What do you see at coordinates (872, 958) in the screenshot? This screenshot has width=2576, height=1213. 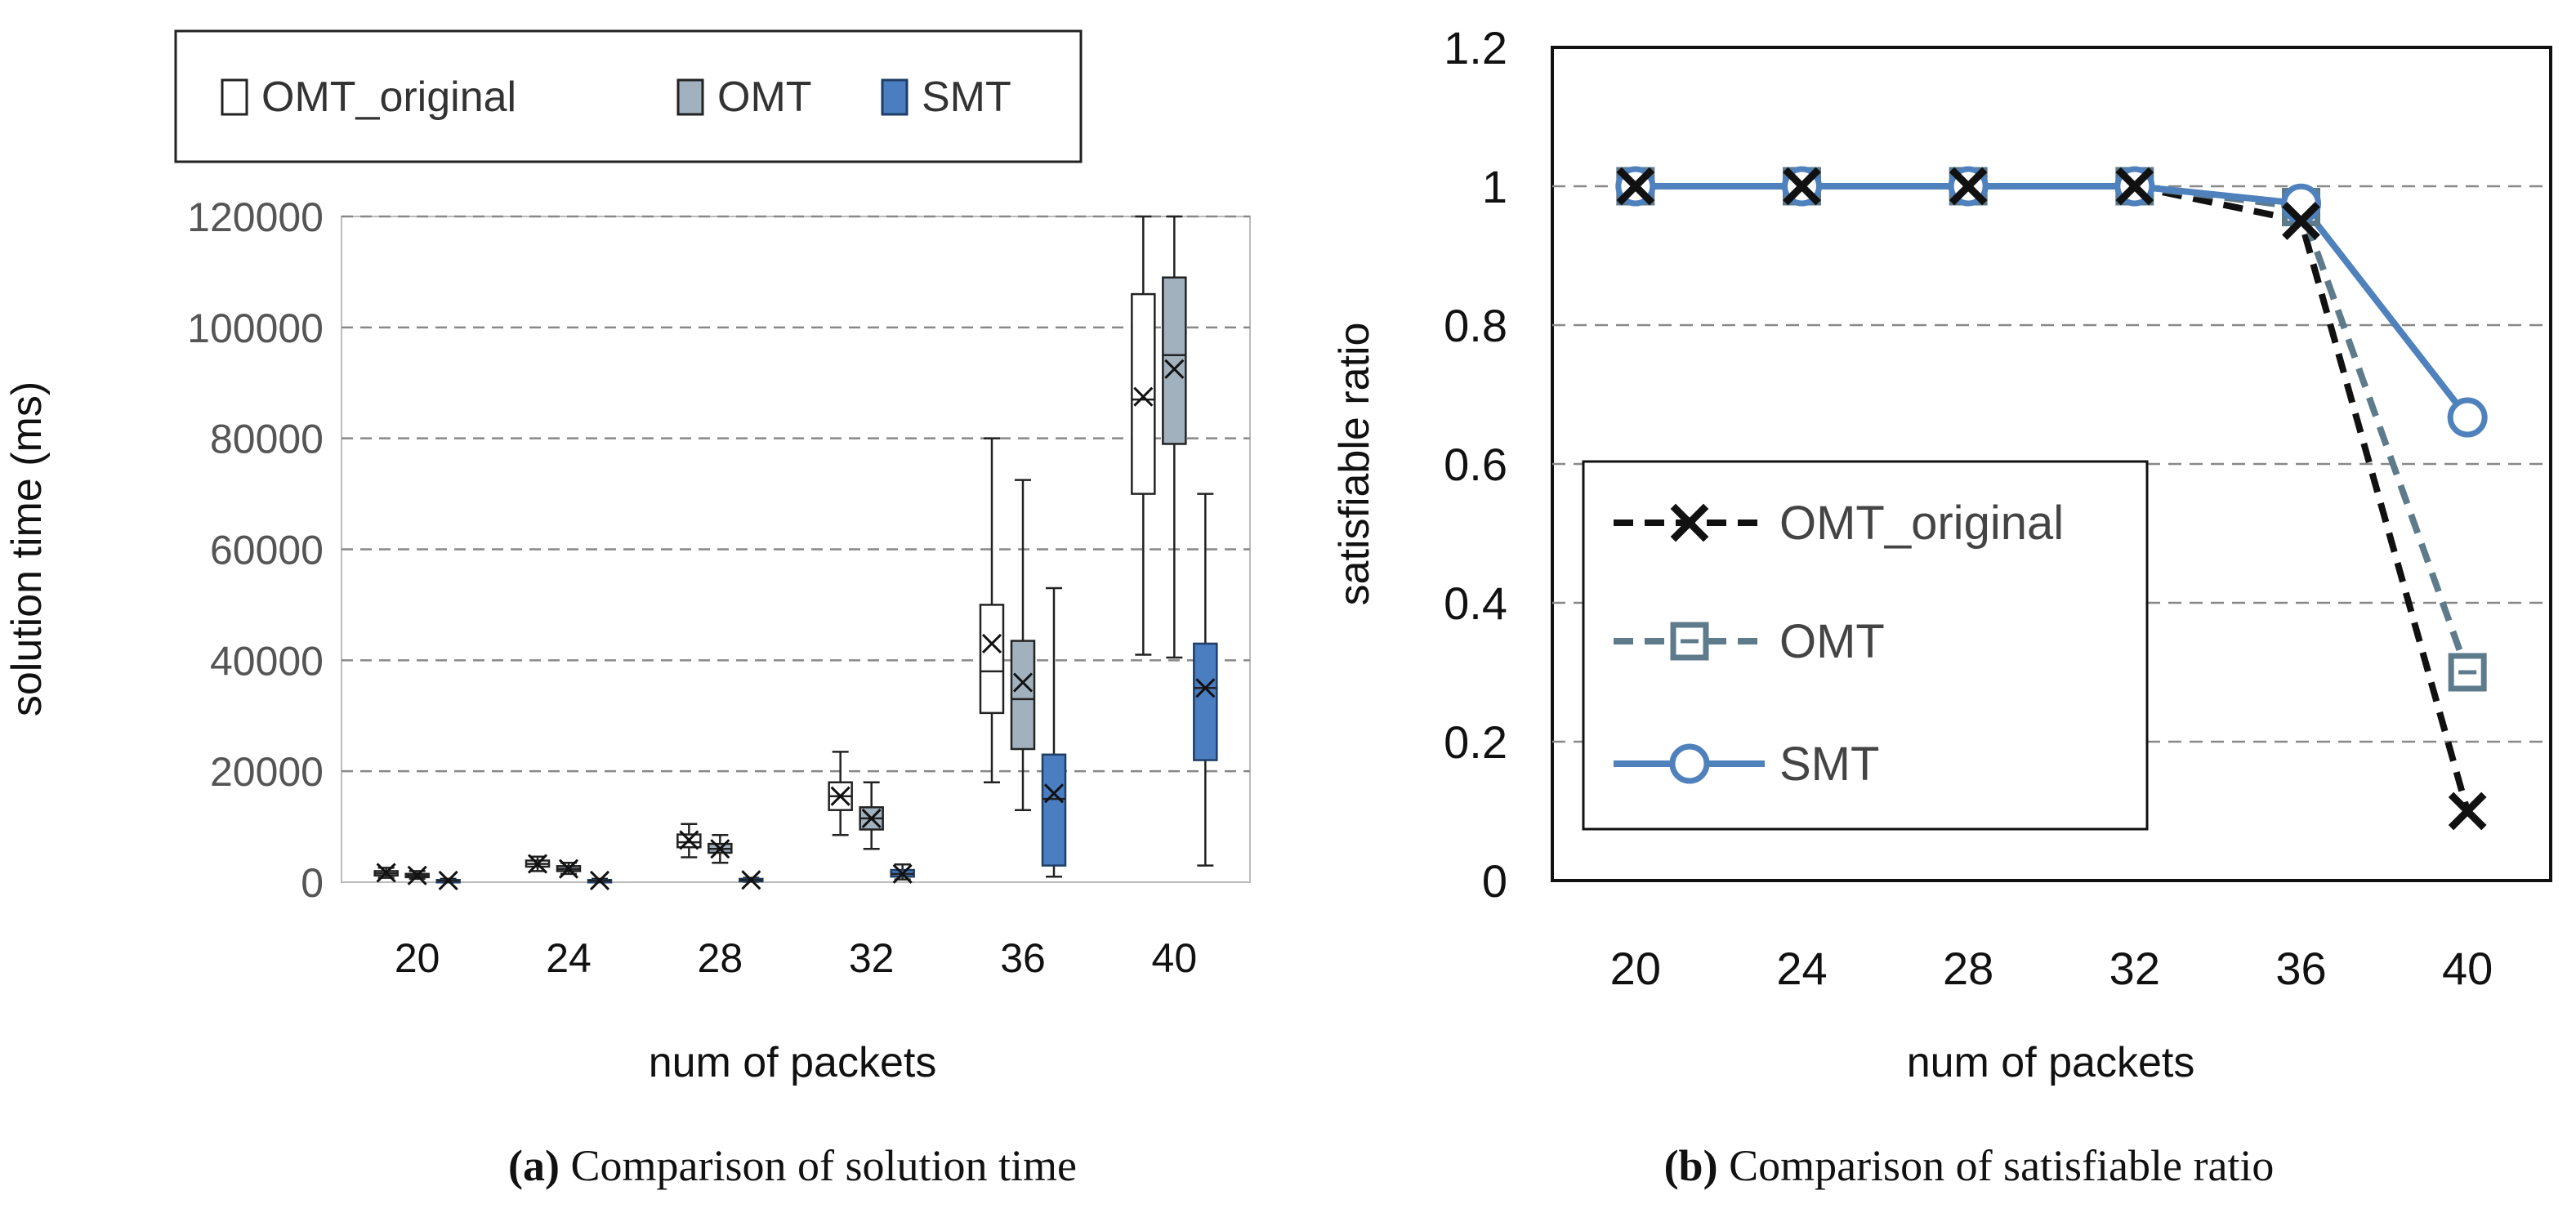 I see `x-tick-label-a: 32` at bounding box center [872, 958].